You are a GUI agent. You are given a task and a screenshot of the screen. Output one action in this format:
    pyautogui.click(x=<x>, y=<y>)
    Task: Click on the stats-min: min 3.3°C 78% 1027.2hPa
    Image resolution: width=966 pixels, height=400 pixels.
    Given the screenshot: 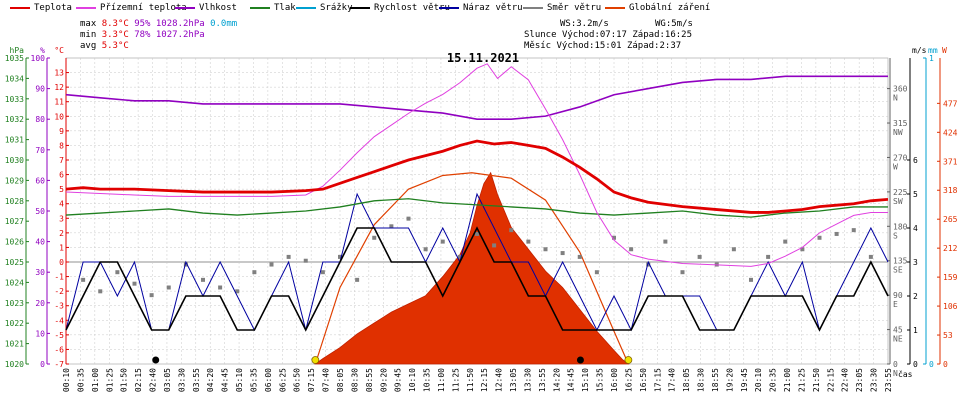 What is the action you would take?
    pyautogui.click(x=142, y=35)
    